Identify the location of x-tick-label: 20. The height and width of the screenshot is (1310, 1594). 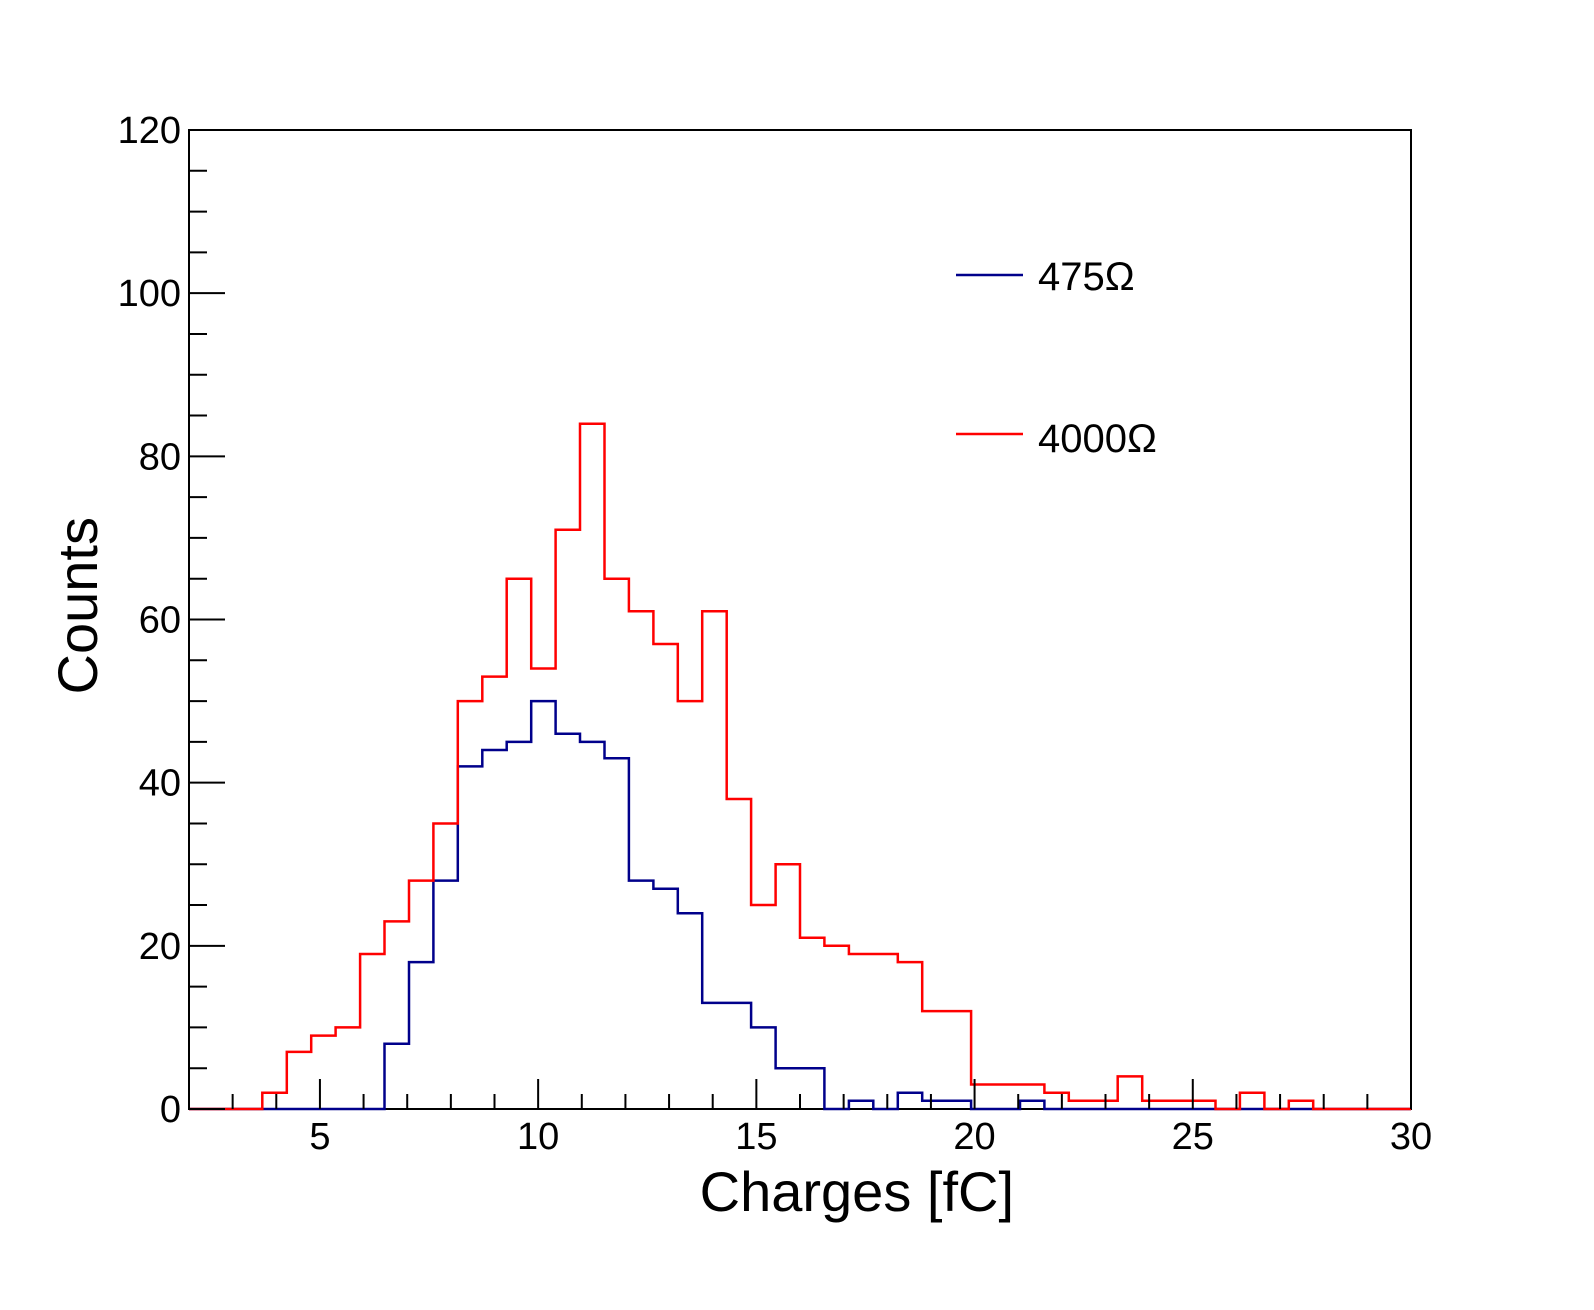
(974, 1137).